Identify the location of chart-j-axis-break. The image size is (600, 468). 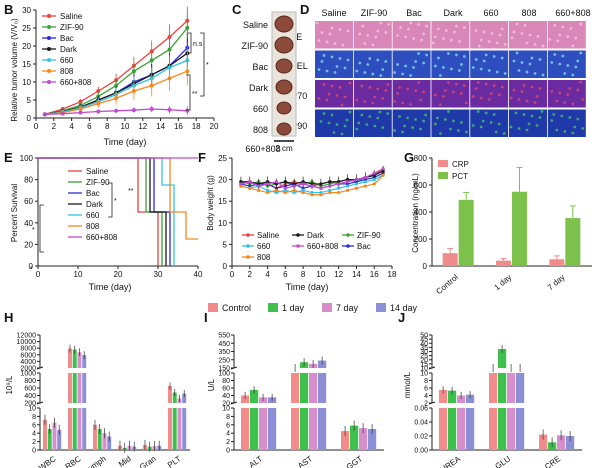
(432, 368).